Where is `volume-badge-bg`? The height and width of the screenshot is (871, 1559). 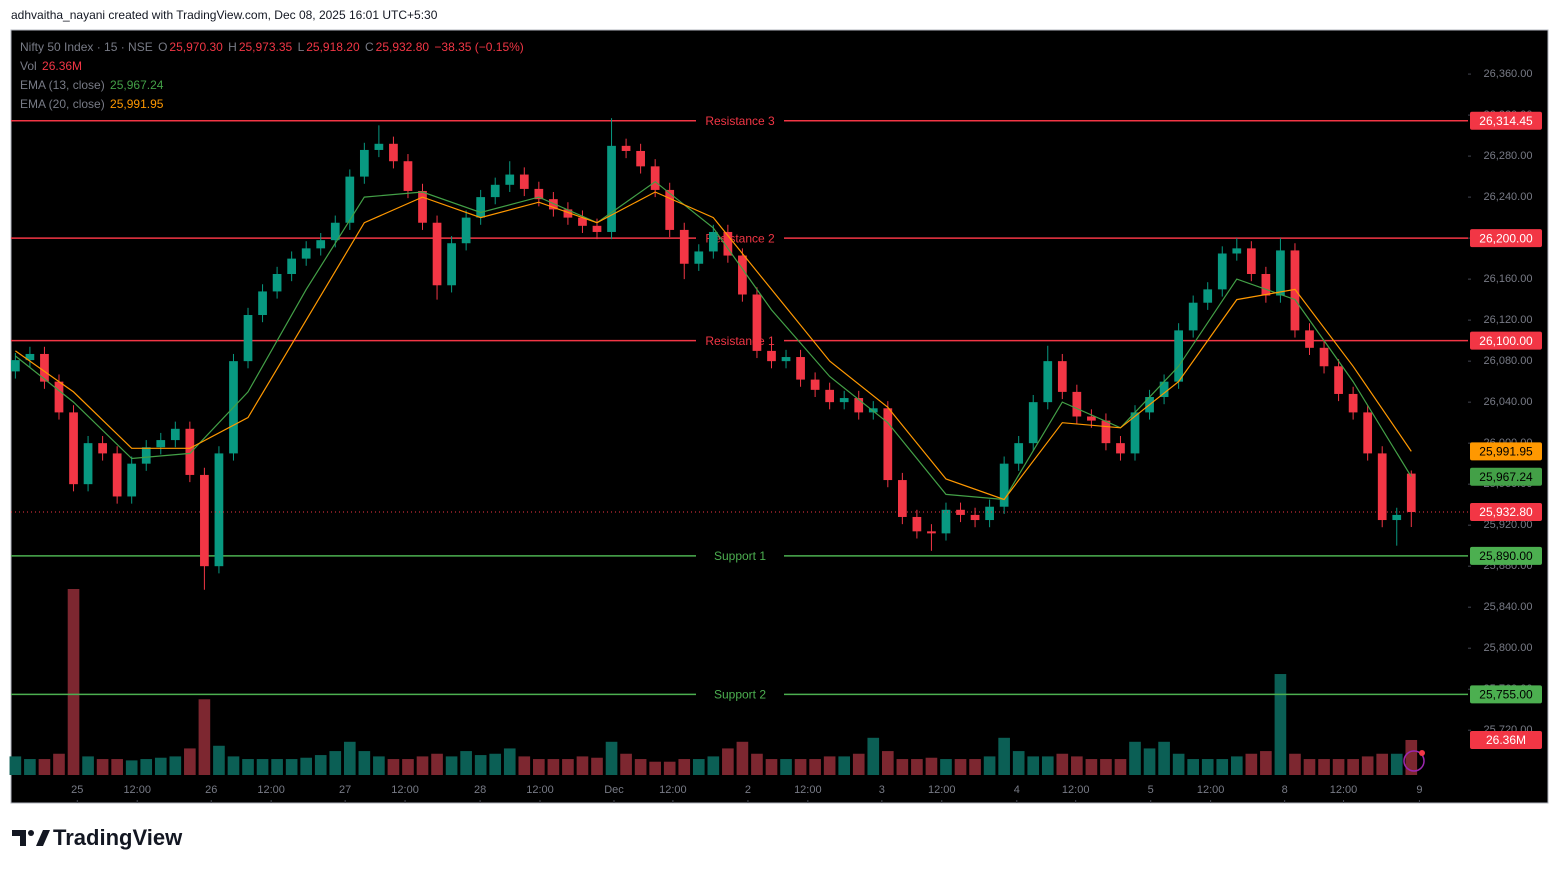
volume-badge-bg is located at coordinates (1506, 739).